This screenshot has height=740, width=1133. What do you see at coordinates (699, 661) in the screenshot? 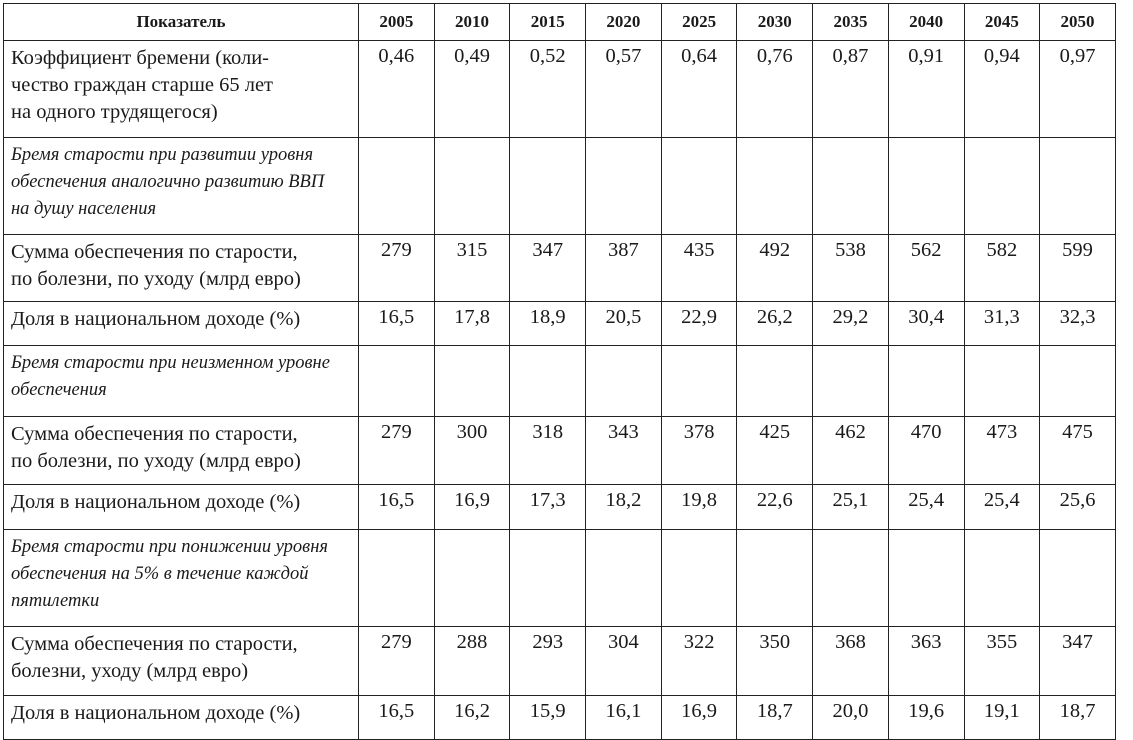
I see `value-cell: 322` at bounding box center [699, 661].